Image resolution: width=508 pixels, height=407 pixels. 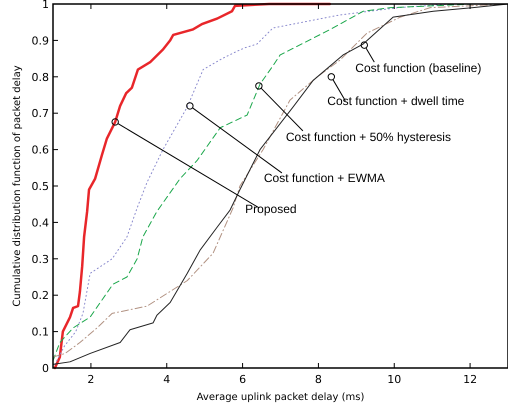 What do you see at coordinates (166, 379) in the screenshot?
I see `x-tick-label: 4` at bounding box center [166, 379].